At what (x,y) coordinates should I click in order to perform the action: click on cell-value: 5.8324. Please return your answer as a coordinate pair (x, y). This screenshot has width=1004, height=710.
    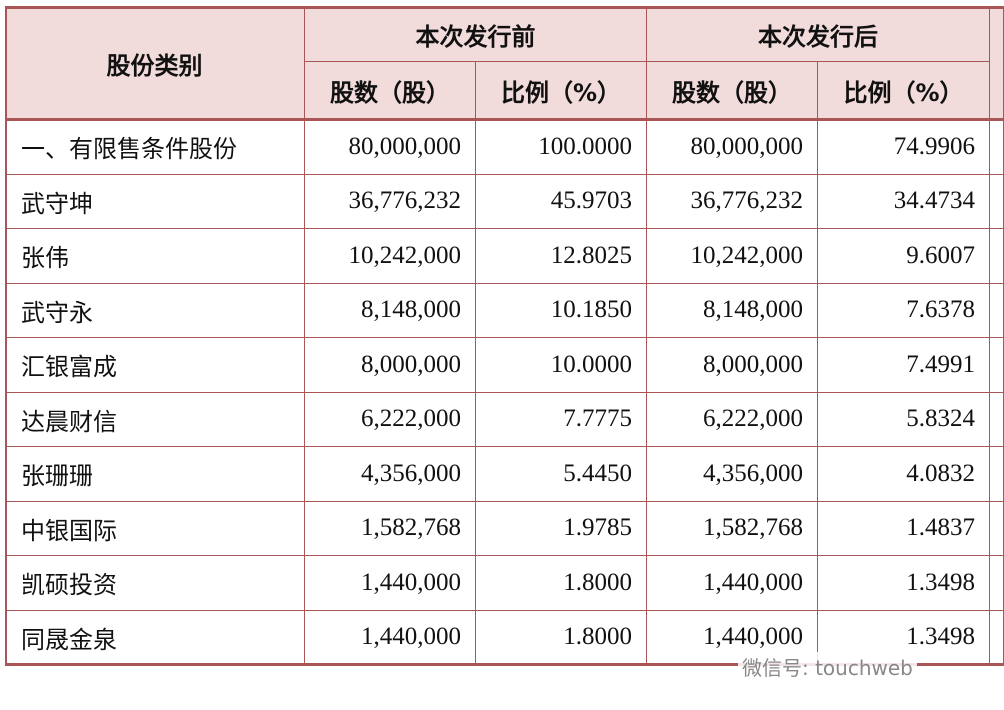
    Looking at the image, I should click on (904, 419).